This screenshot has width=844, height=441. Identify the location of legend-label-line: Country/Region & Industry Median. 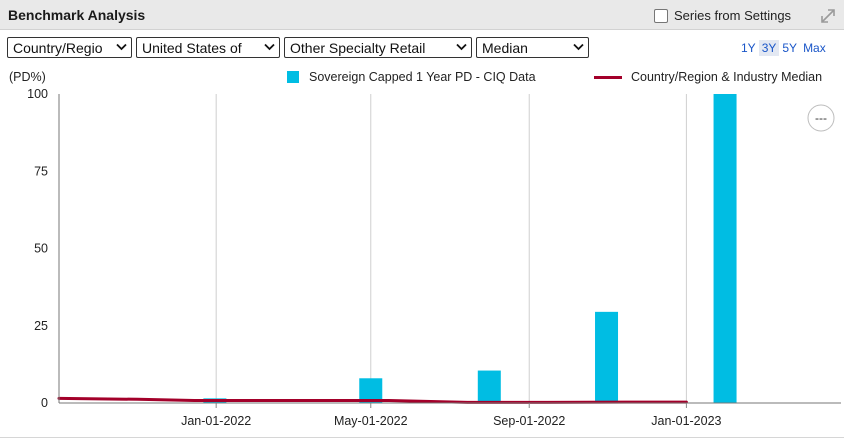
(727, 77).